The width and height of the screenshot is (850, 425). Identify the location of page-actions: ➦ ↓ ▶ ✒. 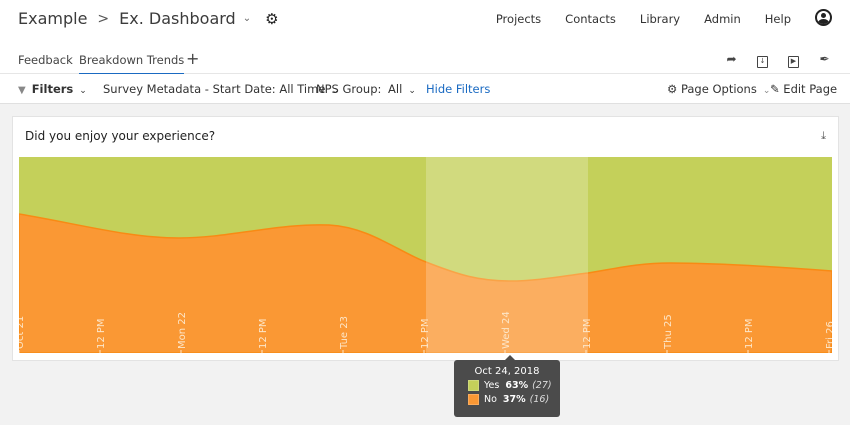
(778, 60).